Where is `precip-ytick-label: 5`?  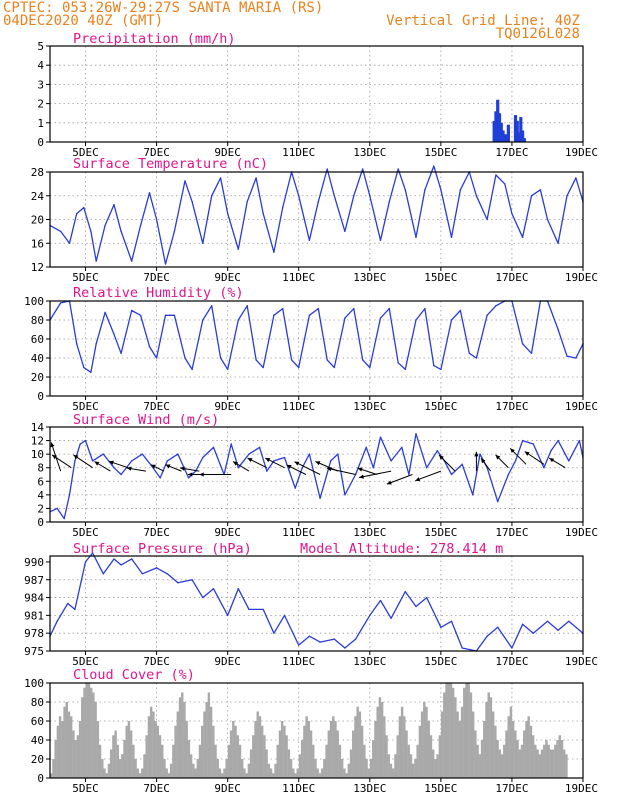 precip-ytick-label: 5 is located at coordinates (40, 46).